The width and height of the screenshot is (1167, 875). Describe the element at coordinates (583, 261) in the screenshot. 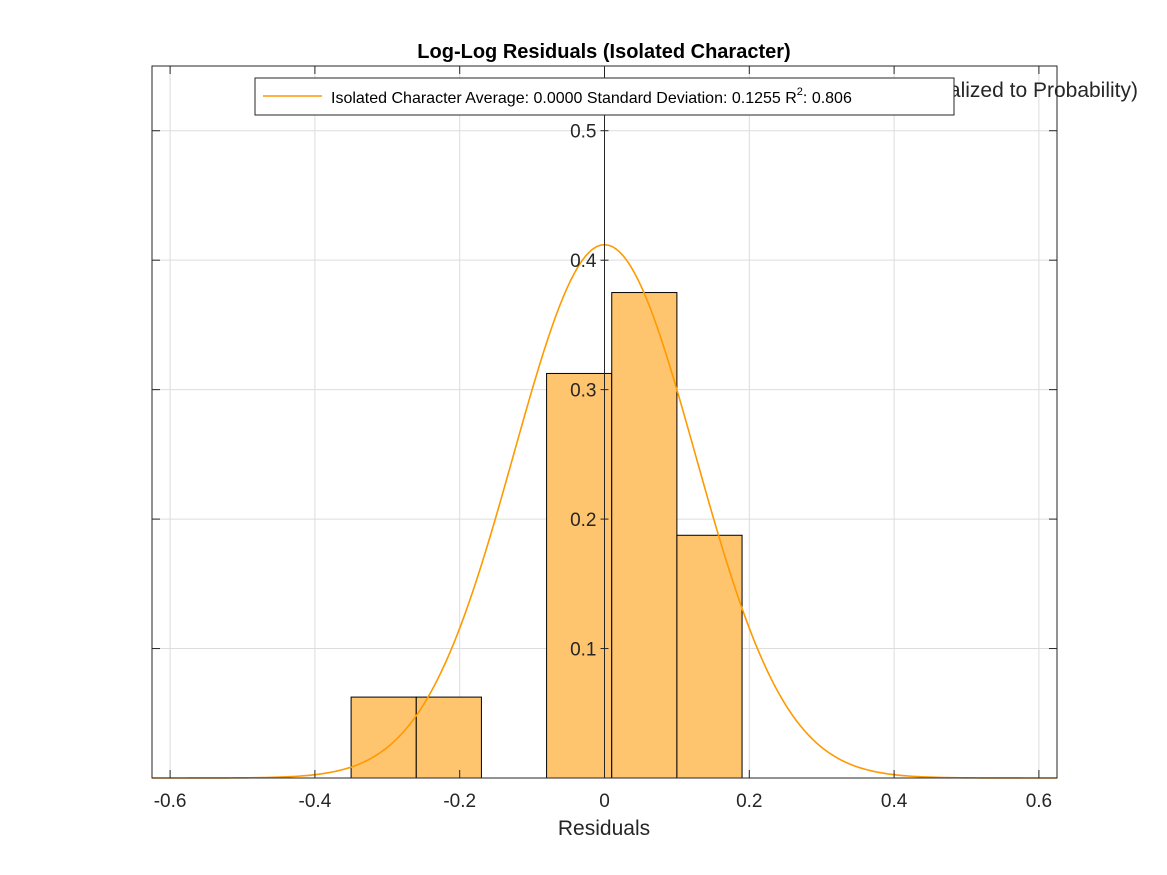

I see `y-tick-label: 0.4` at that location.